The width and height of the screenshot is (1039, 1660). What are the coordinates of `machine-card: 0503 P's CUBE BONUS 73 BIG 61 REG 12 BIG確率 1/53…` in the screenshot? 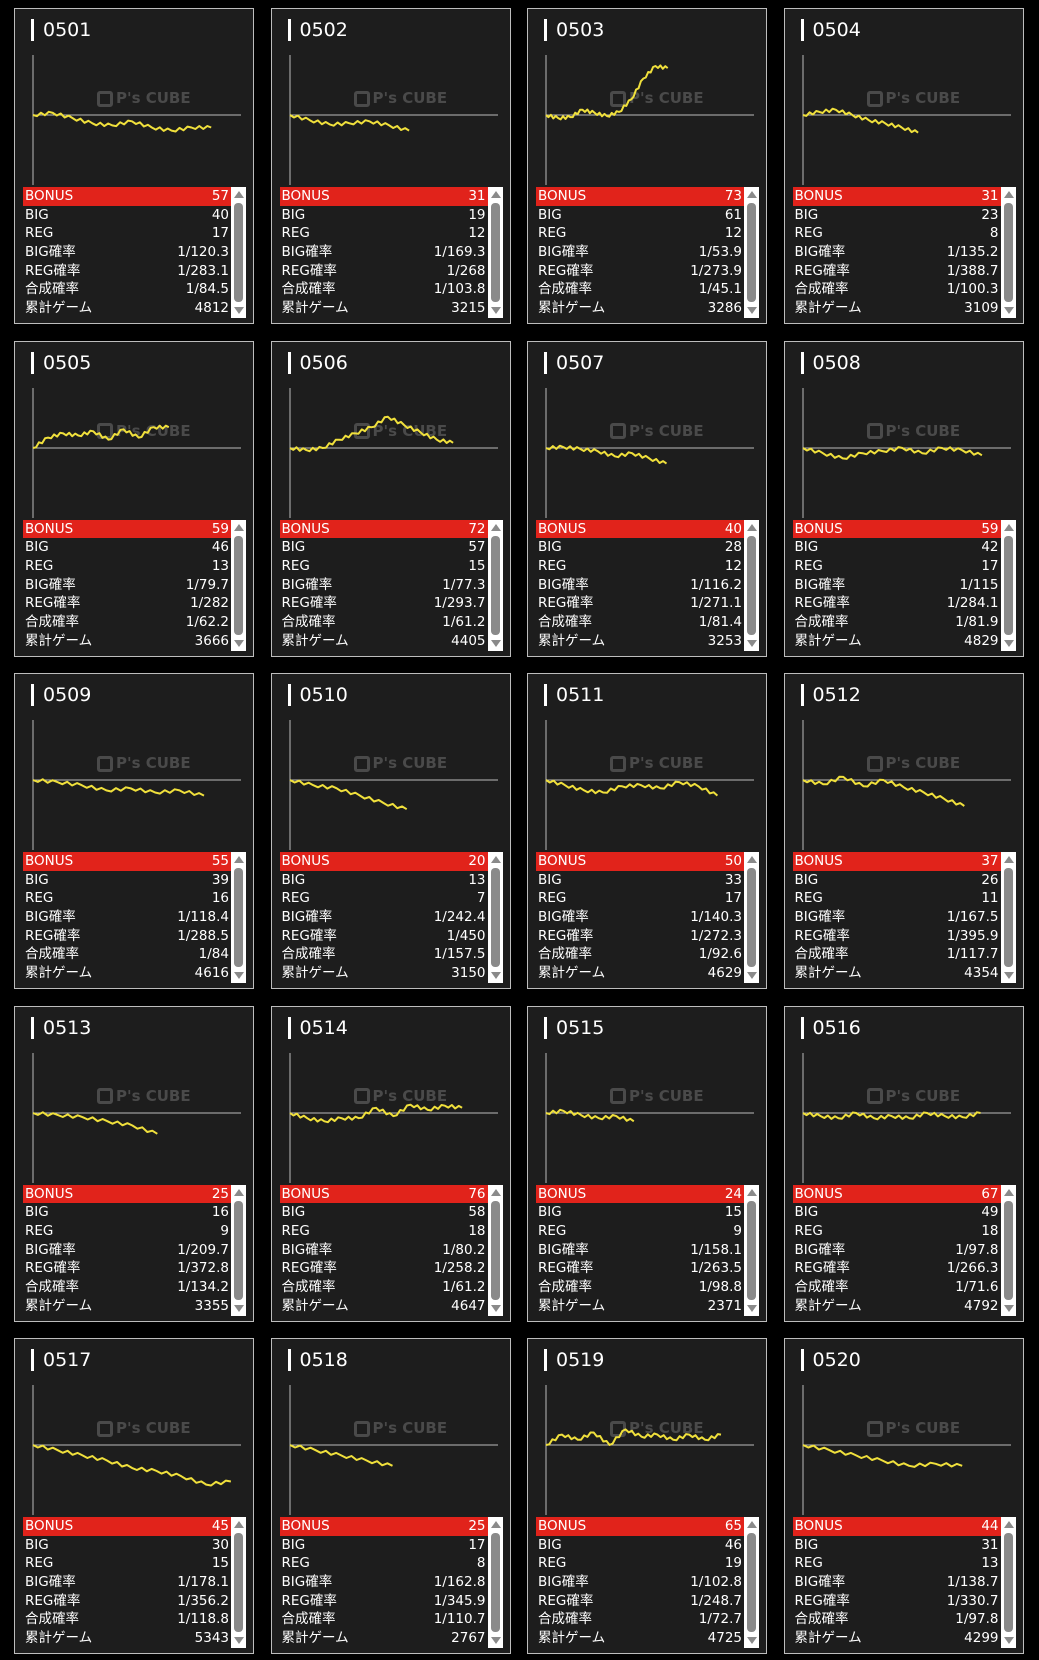 It's located at (647, 166).